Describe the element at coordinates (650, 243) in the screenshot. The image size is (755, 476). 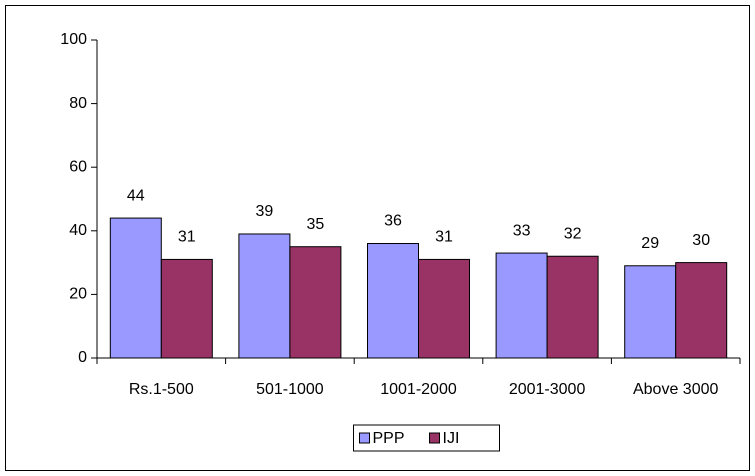
I see `data-label: 29` at that location.